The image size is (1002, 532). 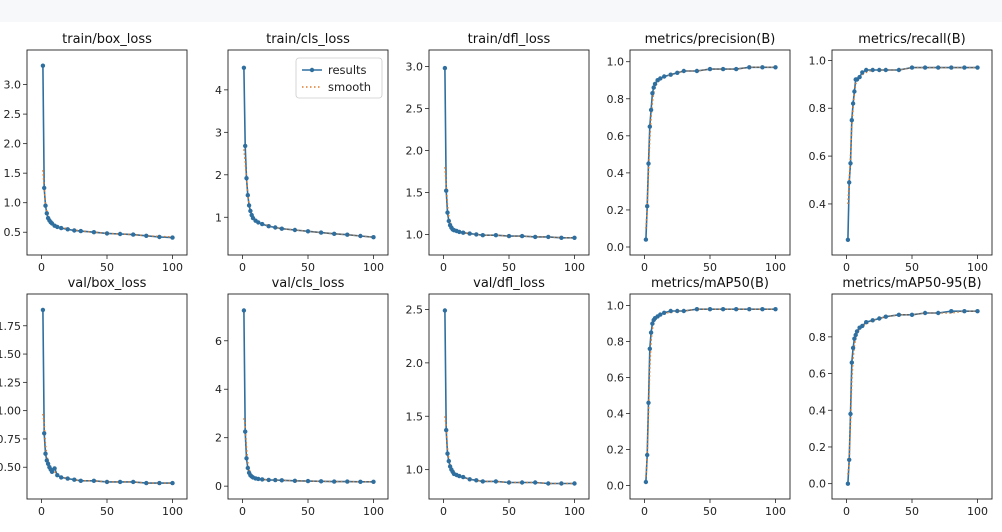 What do you see at coordinates (415, 192) in the screenshot?
I see `y-tick-label: 1.5` at bounding box center [415, 192].